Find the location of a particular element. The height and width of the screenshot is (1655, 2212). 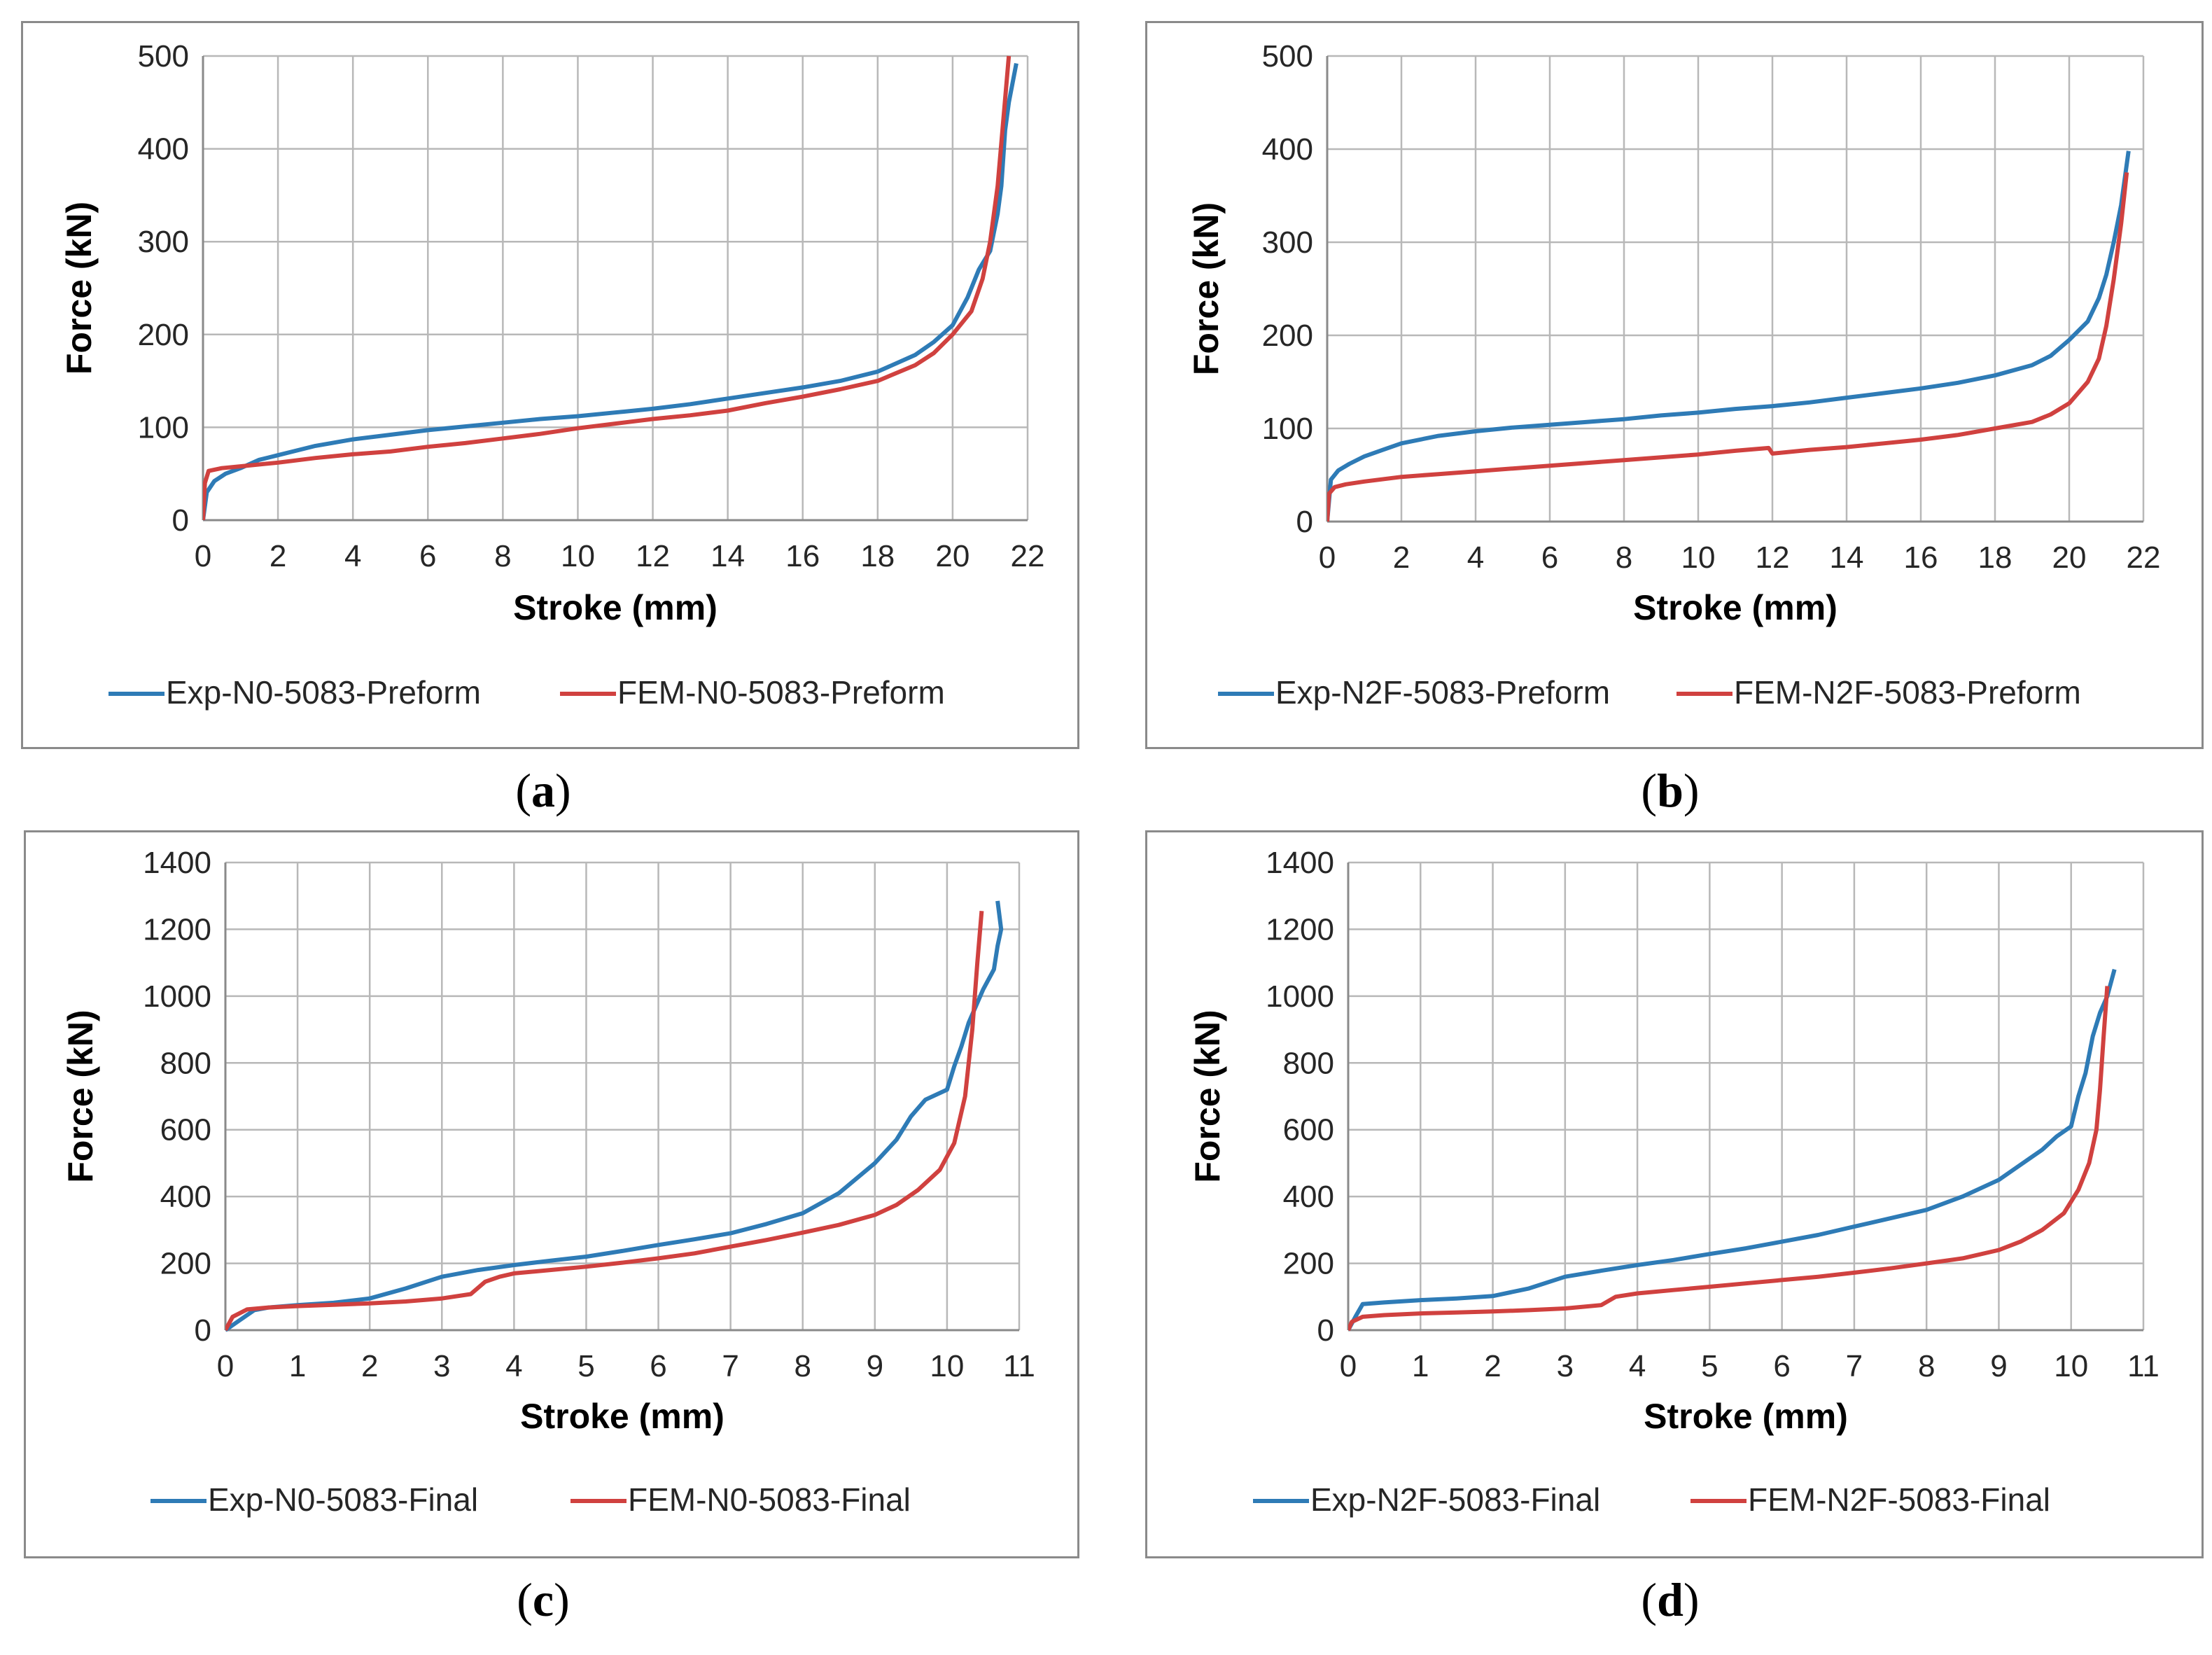

y-tick-label: 1000 is located at coordinates (177, 996).